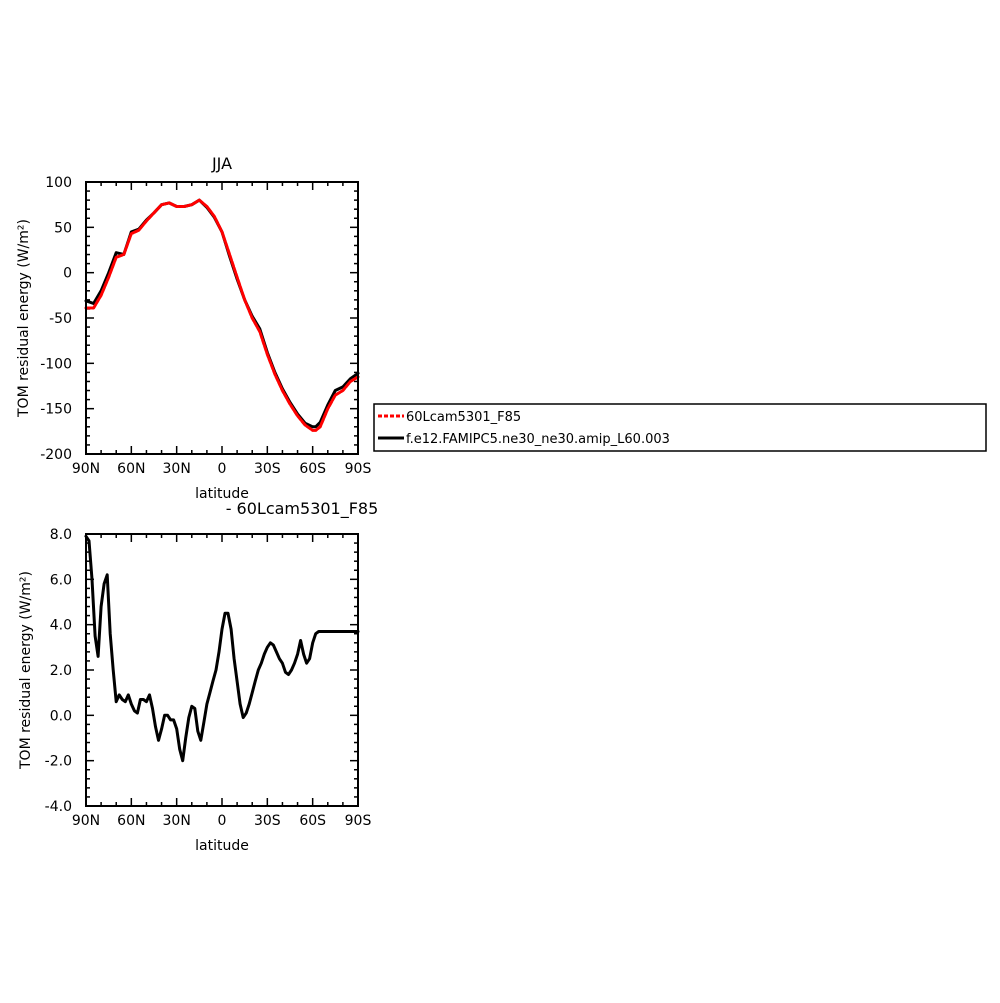 This screenshot has height=1003, width=1000. Describe the element at coordinates (358, 821) in the screenshot. I see `bottom-x-tick-label: 90S` at that location.